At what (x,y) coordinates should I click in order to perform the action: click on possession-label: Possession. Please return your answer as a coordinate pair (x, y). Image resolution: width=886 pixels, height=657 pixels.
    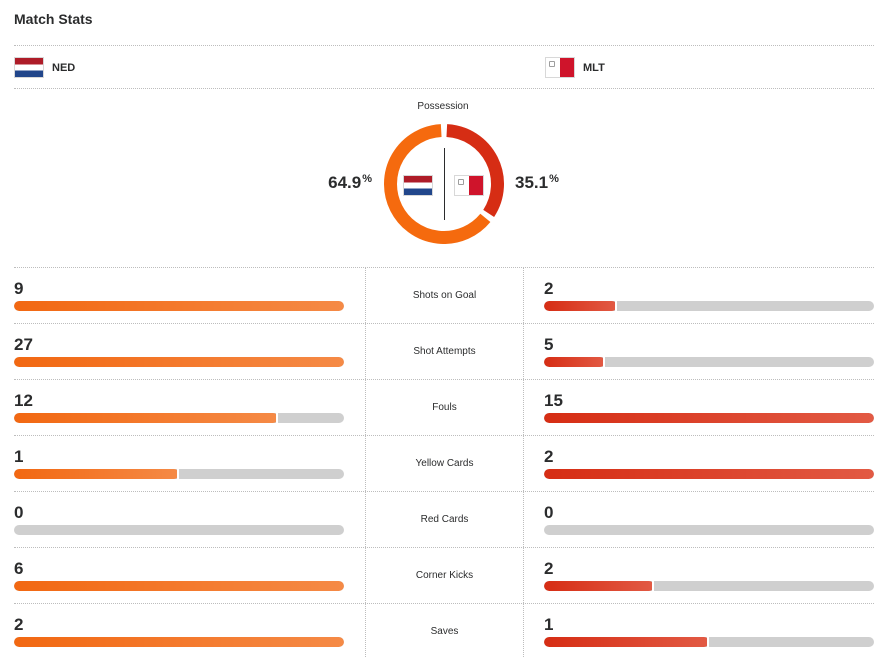
    Looking at the image, I should click on (443, 106).